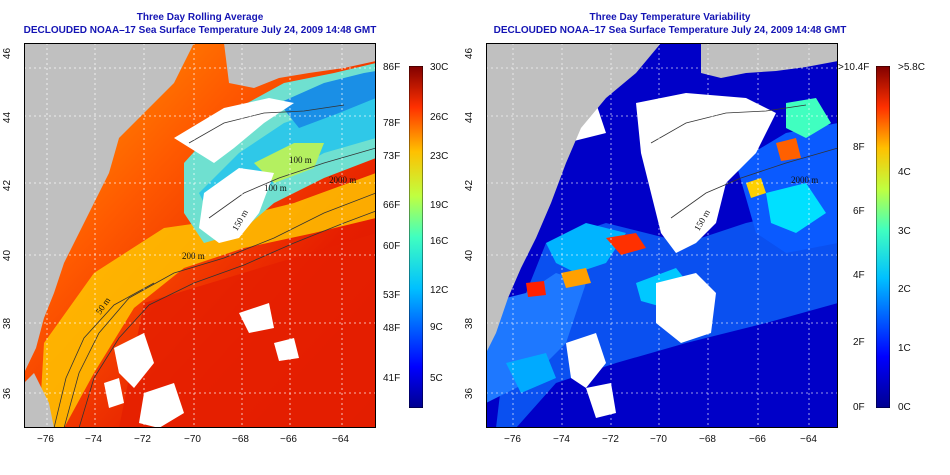 The width and height of the screenshot is (950, 475). I want to click on right-y-tick: 44, so click(470, 117).